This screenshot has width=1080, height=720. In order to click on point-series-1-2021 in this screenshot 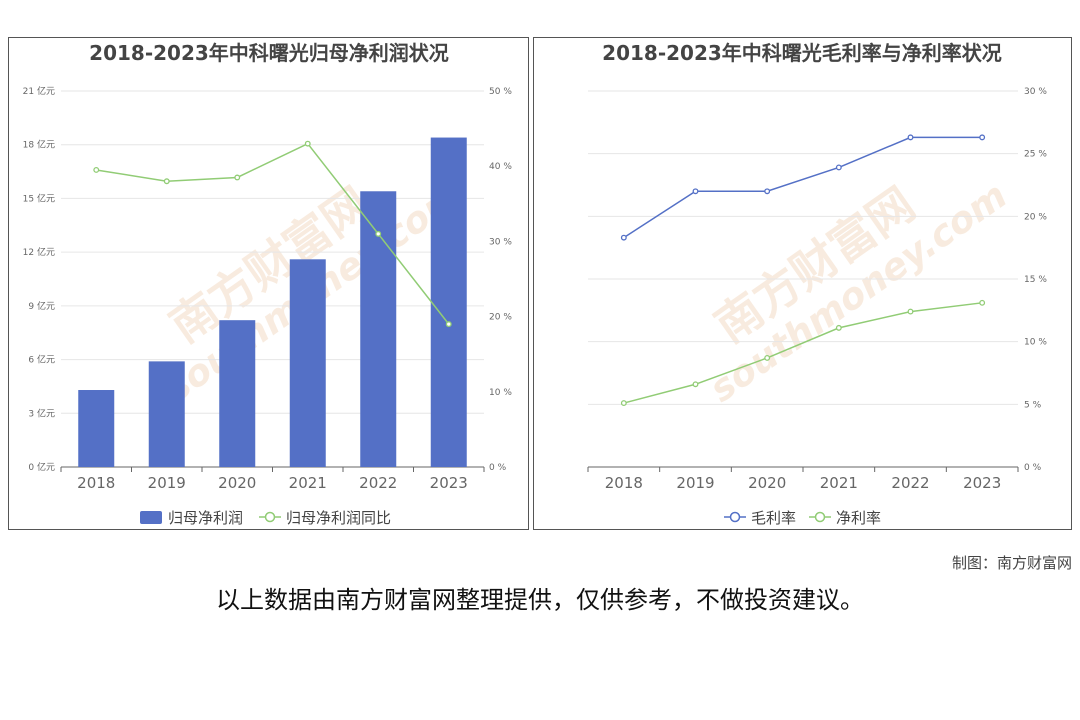, I will do `click(838, 167)`.